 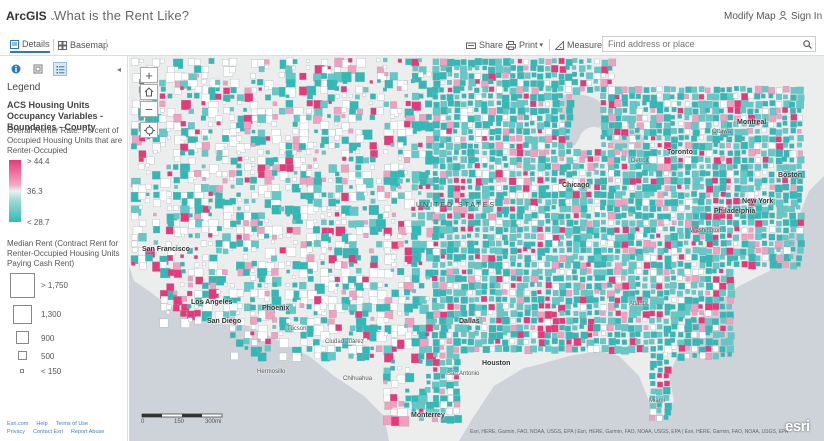 What do you see at coordinates (149, 109) in the screenshot?
I see `zoom-out-button: −` at bounding box center [149, 109].